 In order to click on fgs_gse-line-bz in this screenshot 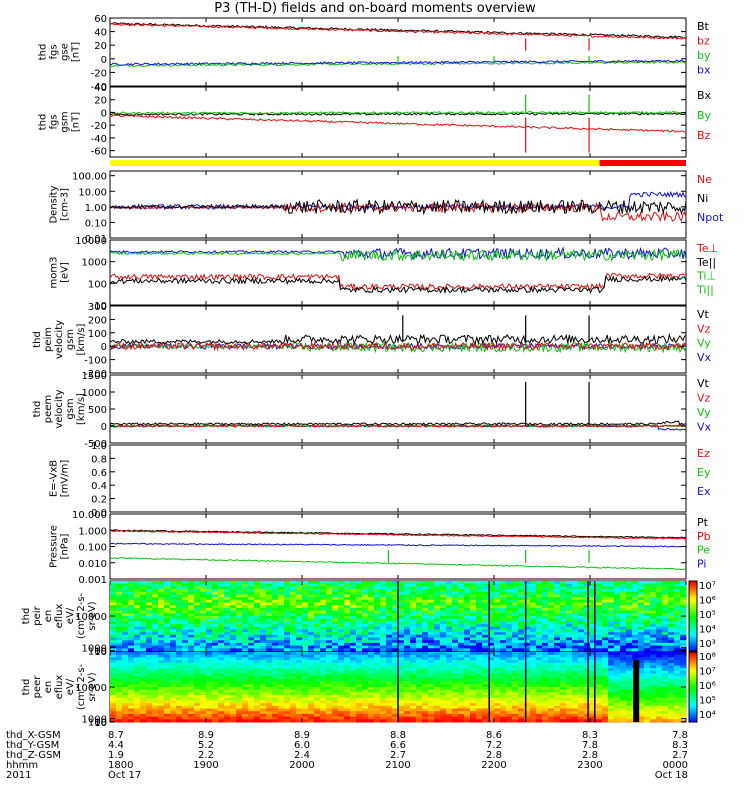, I will do `click(398, 31)`.